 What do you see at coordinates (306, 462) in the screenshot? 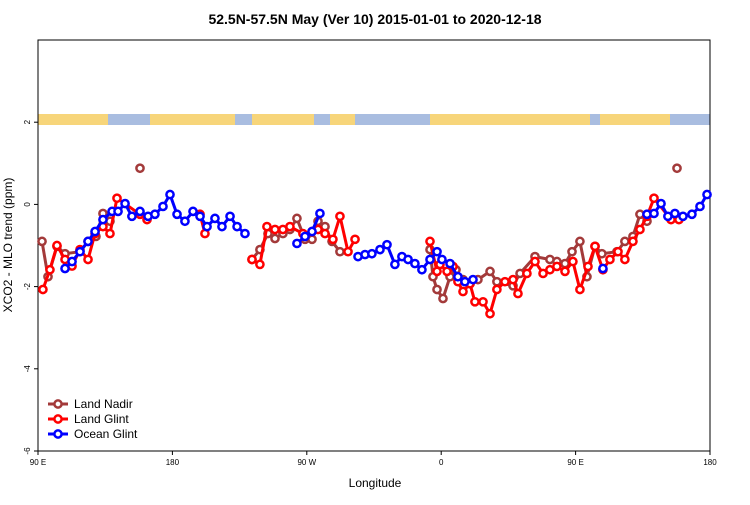
I see `x-tick-label: 90 W` at bounding box center [306, 462].